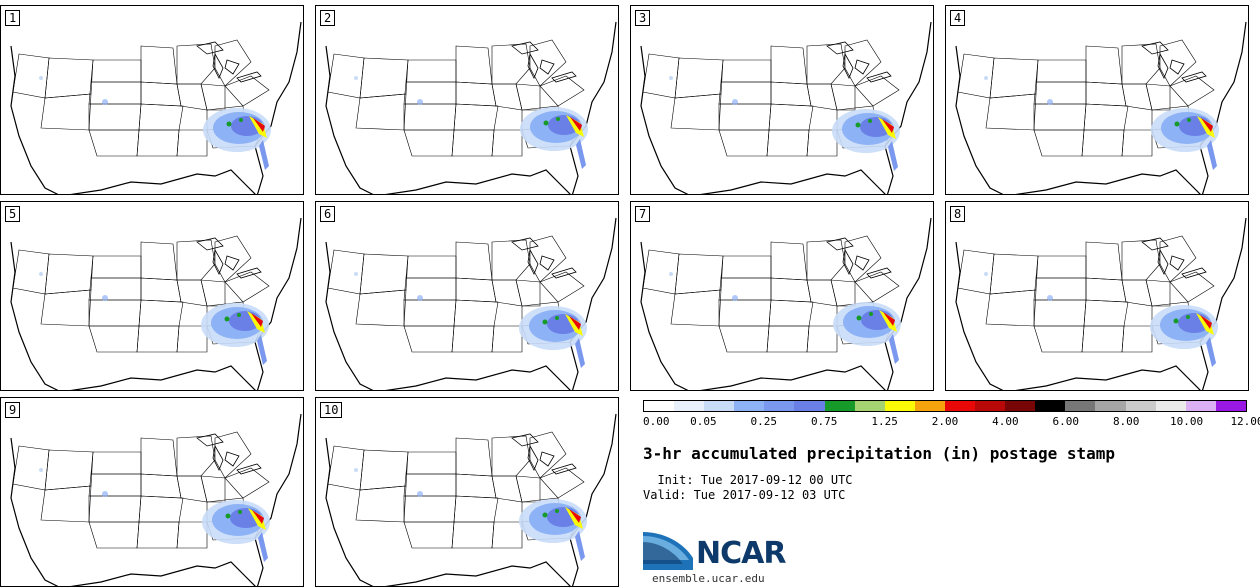 The image size is (1260, 588). I want to click on ensemble-member-panel: 6, so click(467, 296).